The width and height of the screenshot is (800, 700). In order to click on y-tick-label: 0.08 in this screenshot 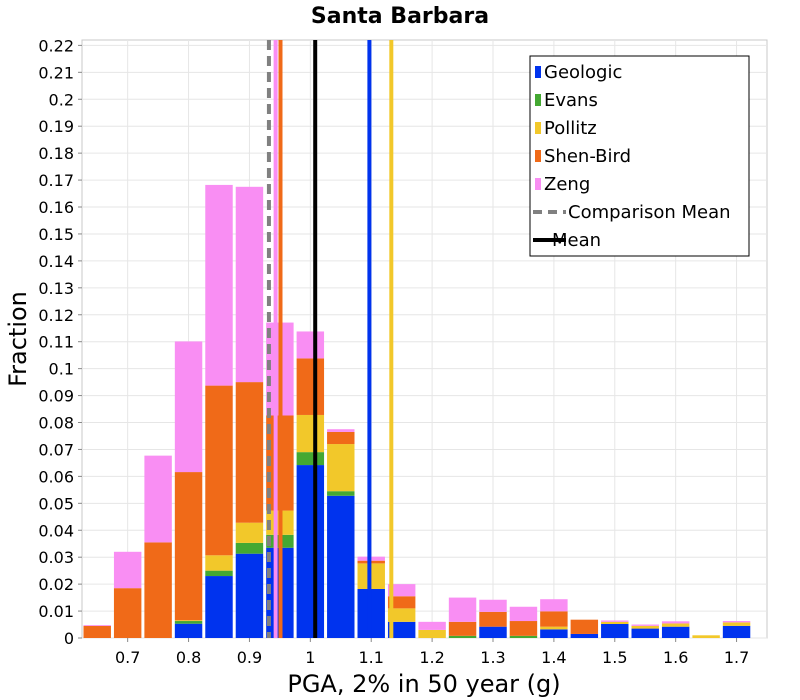, I will do `click(56, 423)`.